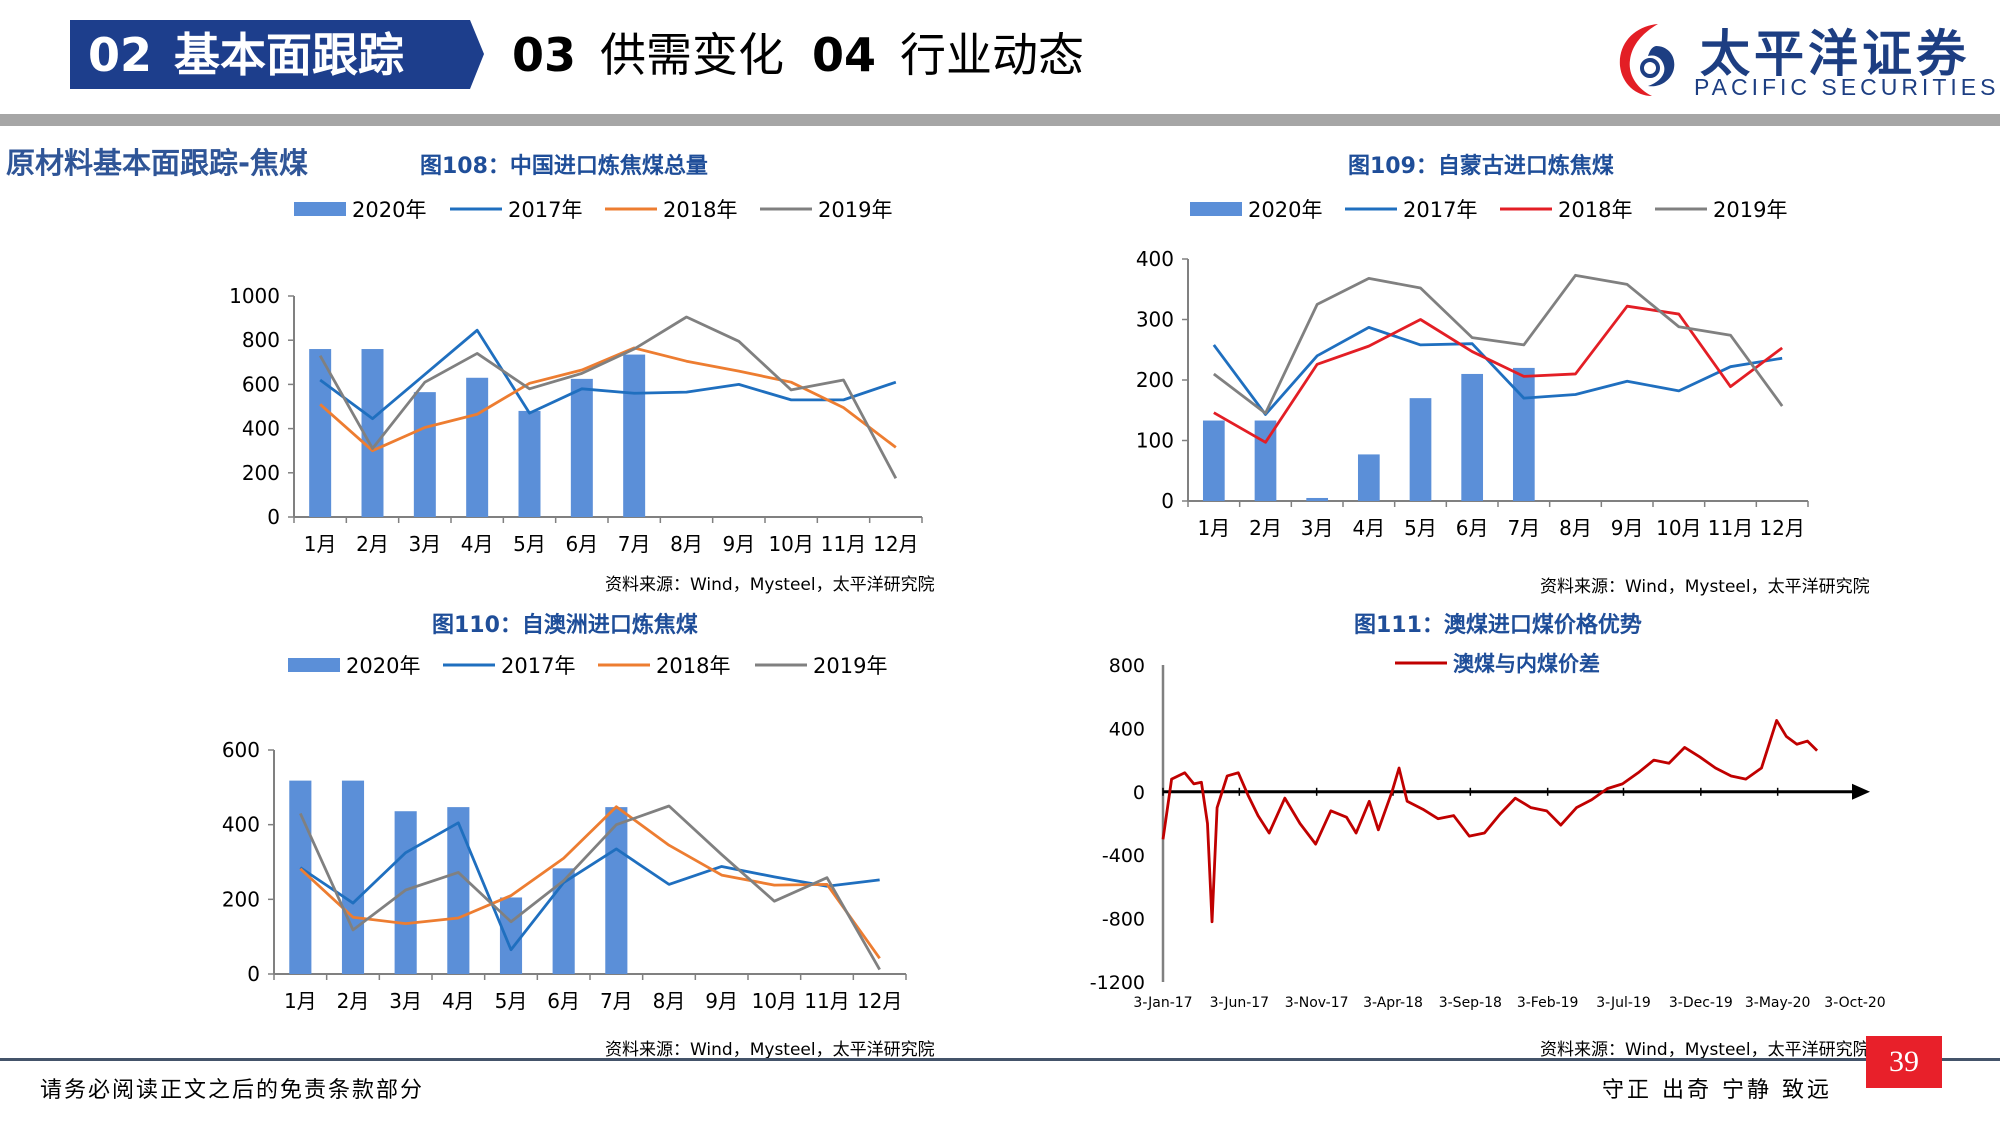 This screenshot has width=2000, height=1125. Describe the element at coordinates (1213, 528) in the screenshot. I see `fig109-x-tick-label: 1月` at that location.